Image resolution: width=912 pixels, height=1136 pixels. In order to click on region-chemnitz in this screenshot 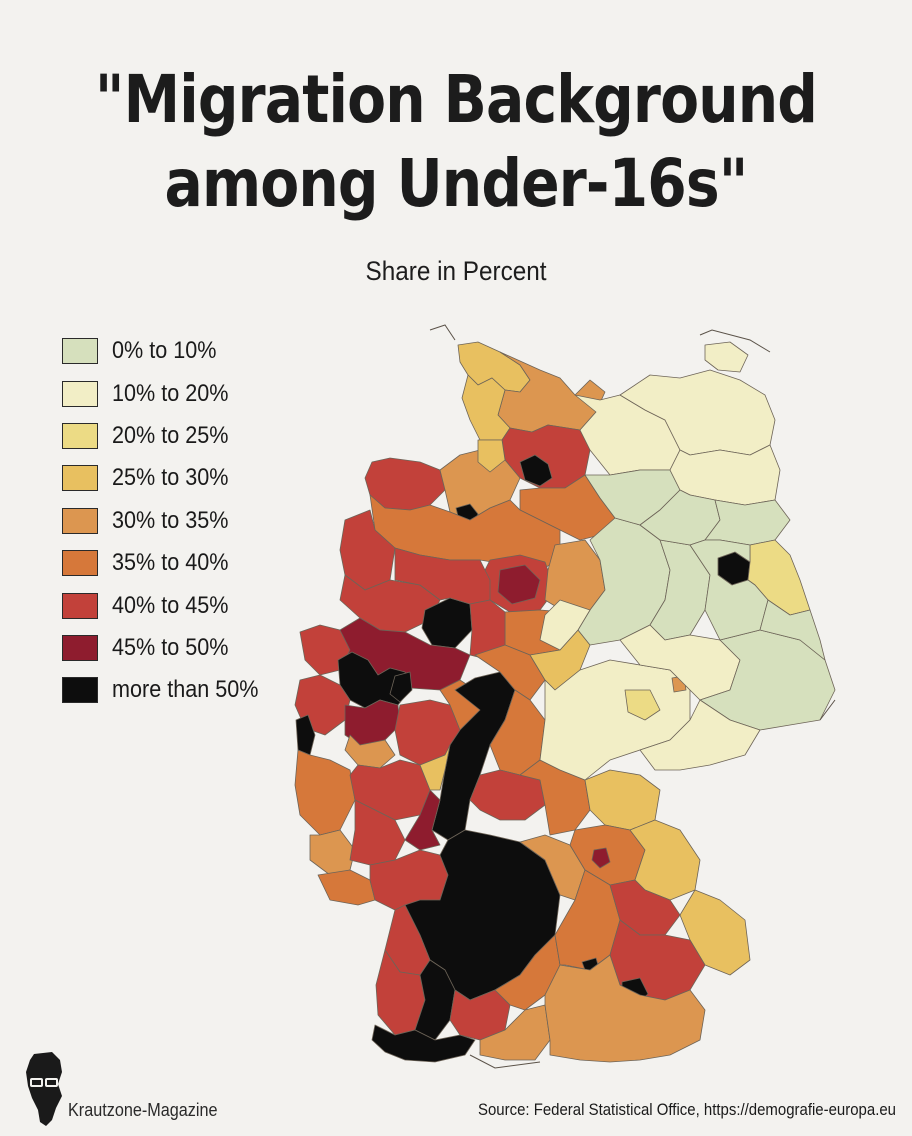, I will do `click(700, 735)`.